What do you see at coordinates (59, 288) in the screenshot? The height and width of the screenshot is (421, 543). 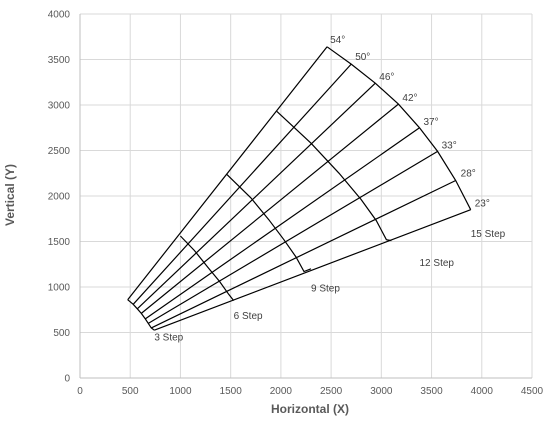 I see `y-tick-label: 1000` at bounding box center [59, 288].